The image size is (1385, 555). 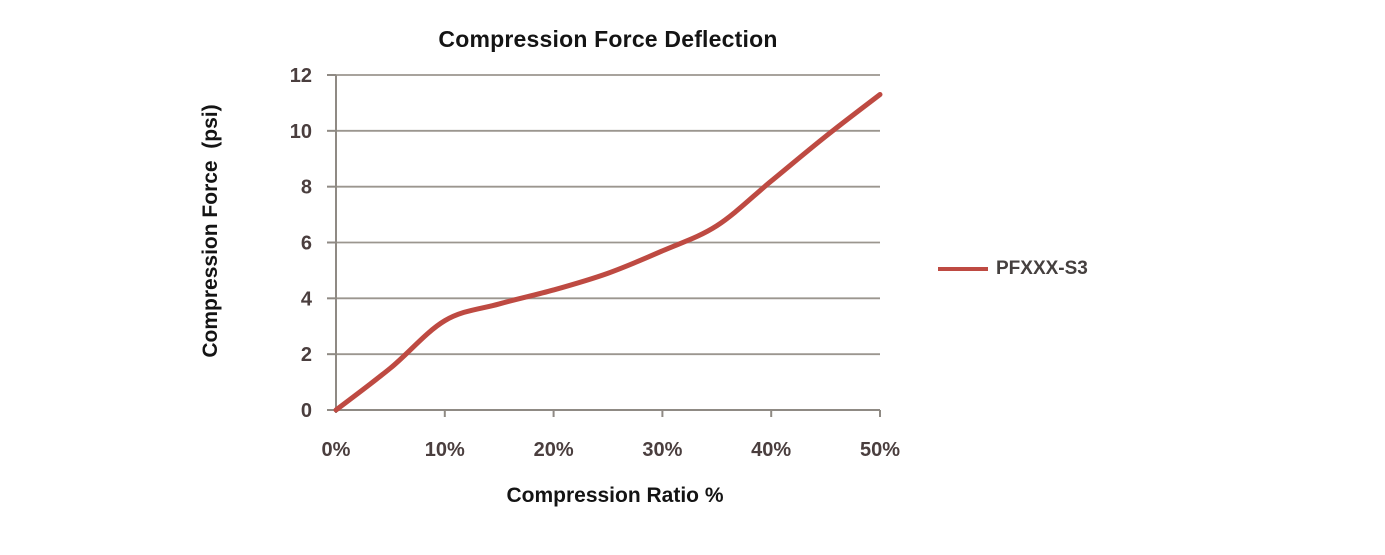 I want to click on y-tick-label-10: 10, so click(x=301, y=132).